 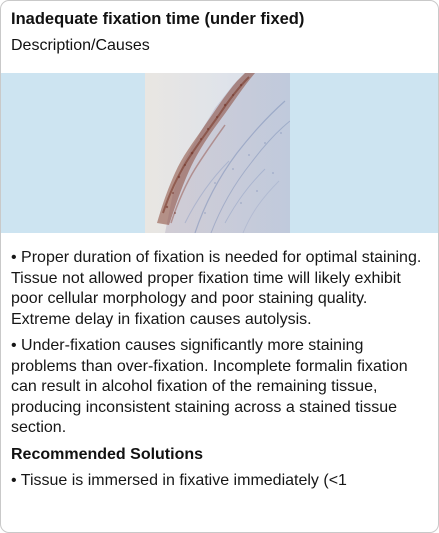 I want to click on micrograph-image, so click(x=217, y=153).